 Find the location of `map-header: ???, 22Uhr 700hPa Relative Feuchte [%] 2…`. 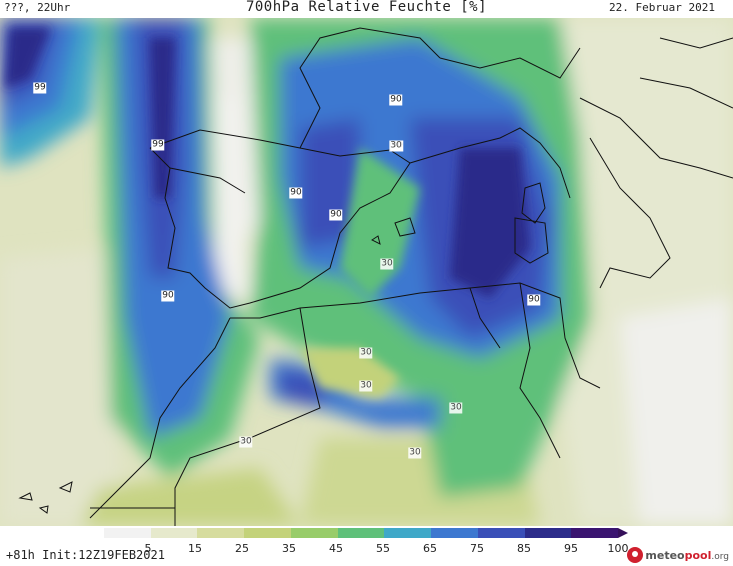

map-header: ???, 22Uhr 700hPa Relative Feuchte [%] 2… is located at coordinates (366, 9).